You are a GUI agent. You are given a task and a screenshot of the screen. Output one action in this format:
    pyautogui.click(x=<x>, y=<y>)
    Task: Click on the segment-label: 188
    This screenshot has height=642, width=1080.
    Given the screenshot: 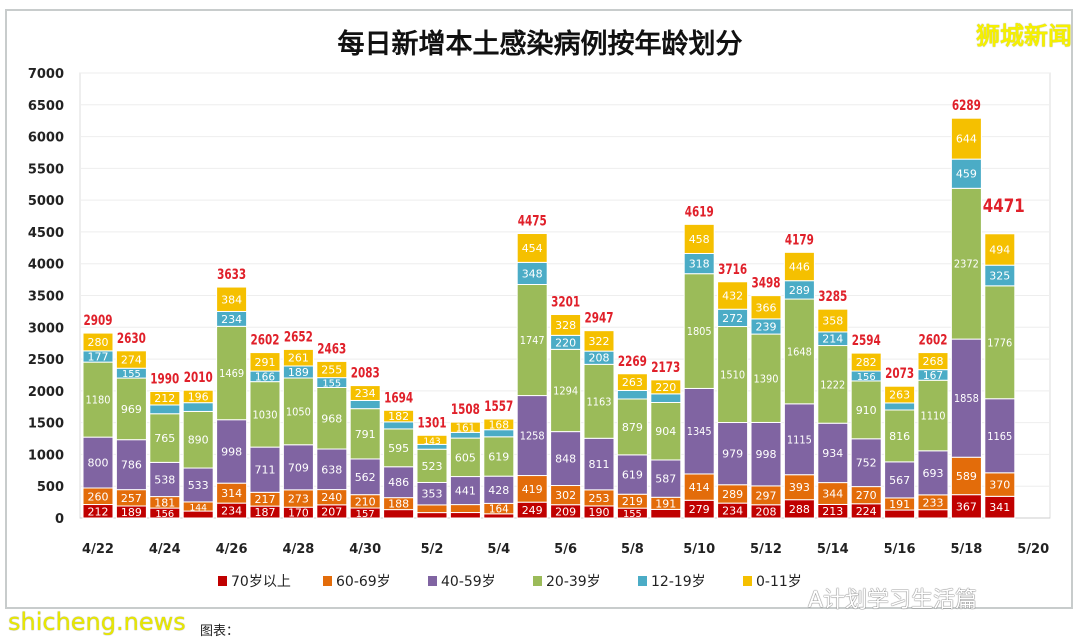 What is the action you would take?
    pyautogui.click(x=398, y=504)
    